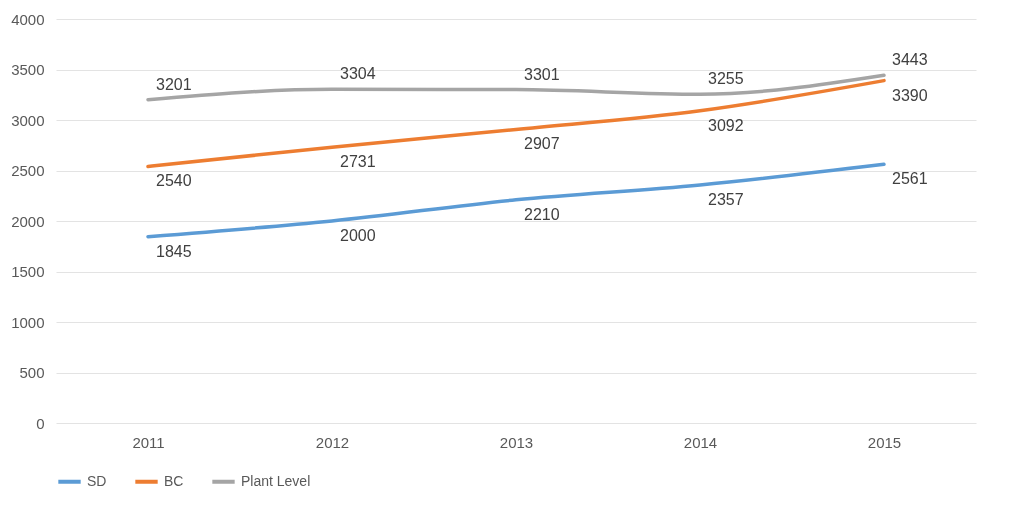 This screenshot has width=1026, height=524. Describe the element at coordinates (28, 271) in the screenshot. I see `y-tick-label: 1500` at that location.